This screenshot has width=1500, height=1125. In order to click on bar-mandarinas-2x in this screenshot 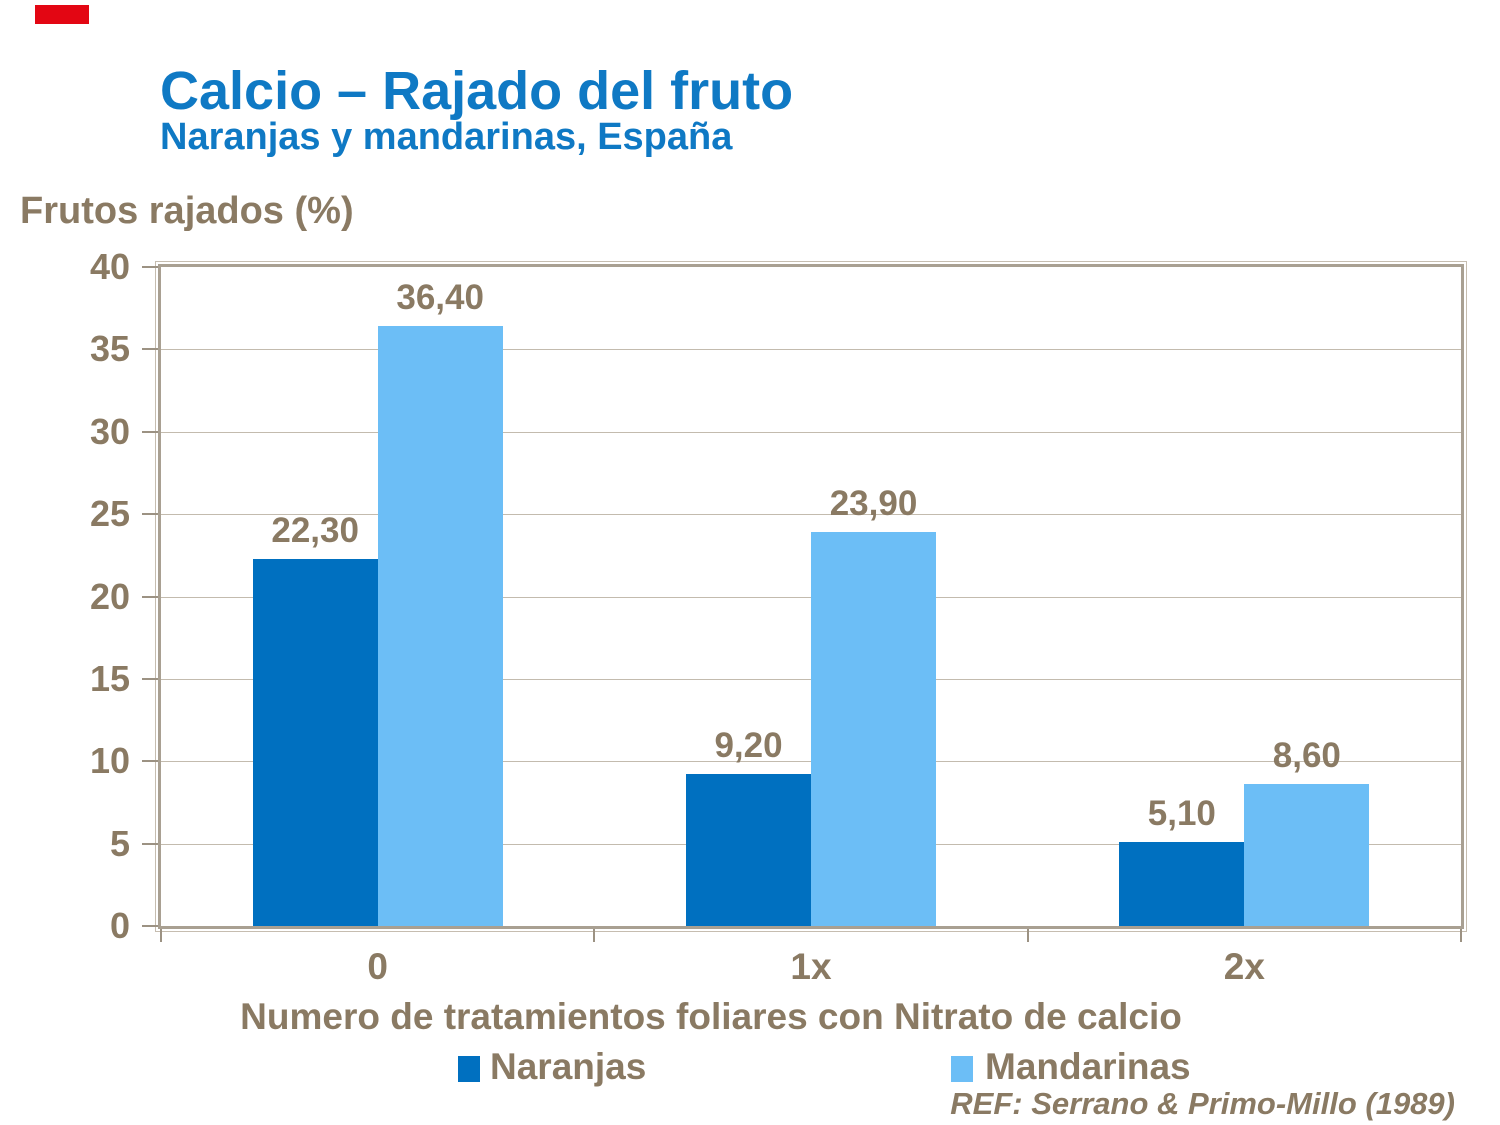, I will do `click(1307, 855)`.